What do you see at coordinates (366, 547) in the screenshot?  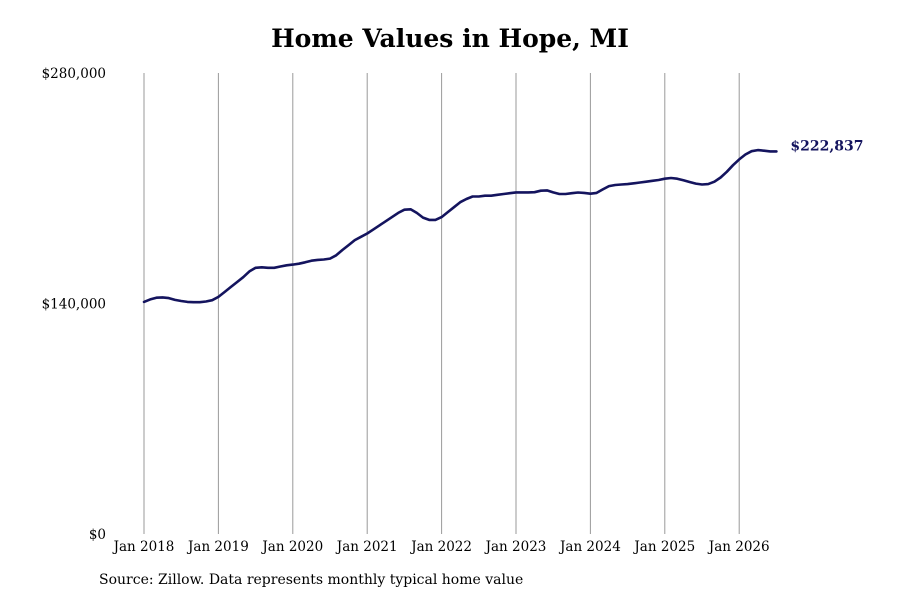 I see `x-tick-label: Jan 2021` at bounding box center [366, 547].